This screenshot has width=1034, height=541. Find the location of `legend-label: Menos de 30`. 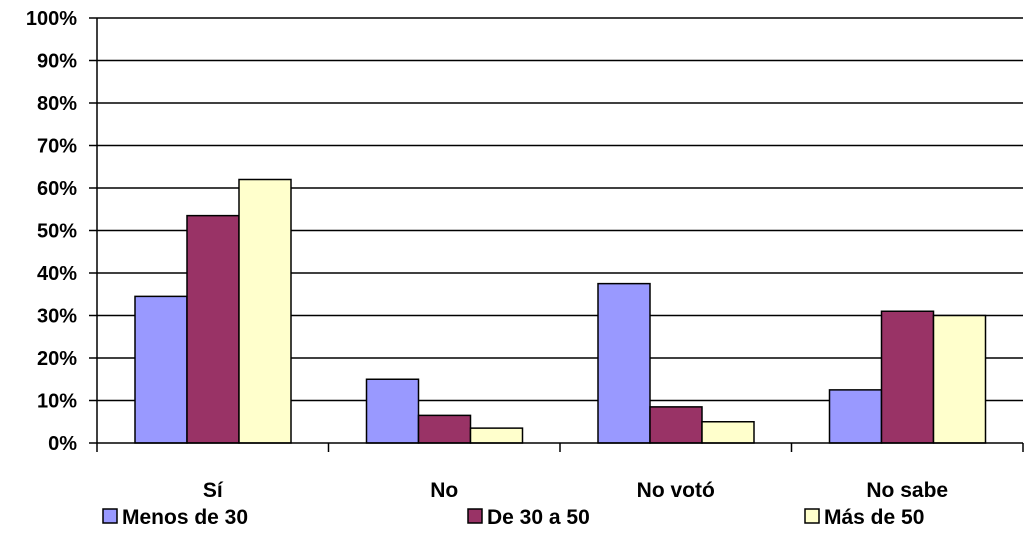

legend-label: Menos de 30 is located at coordinates (185, 517).